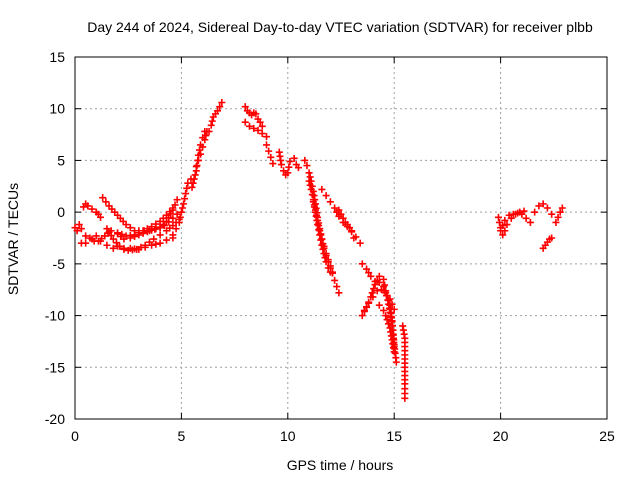 This screenshot has height=480, width=640. What do you see at coordinates (182, 436) in the screenshot?
I see `x-tick-label: 5` at bounding box center [182, 436].